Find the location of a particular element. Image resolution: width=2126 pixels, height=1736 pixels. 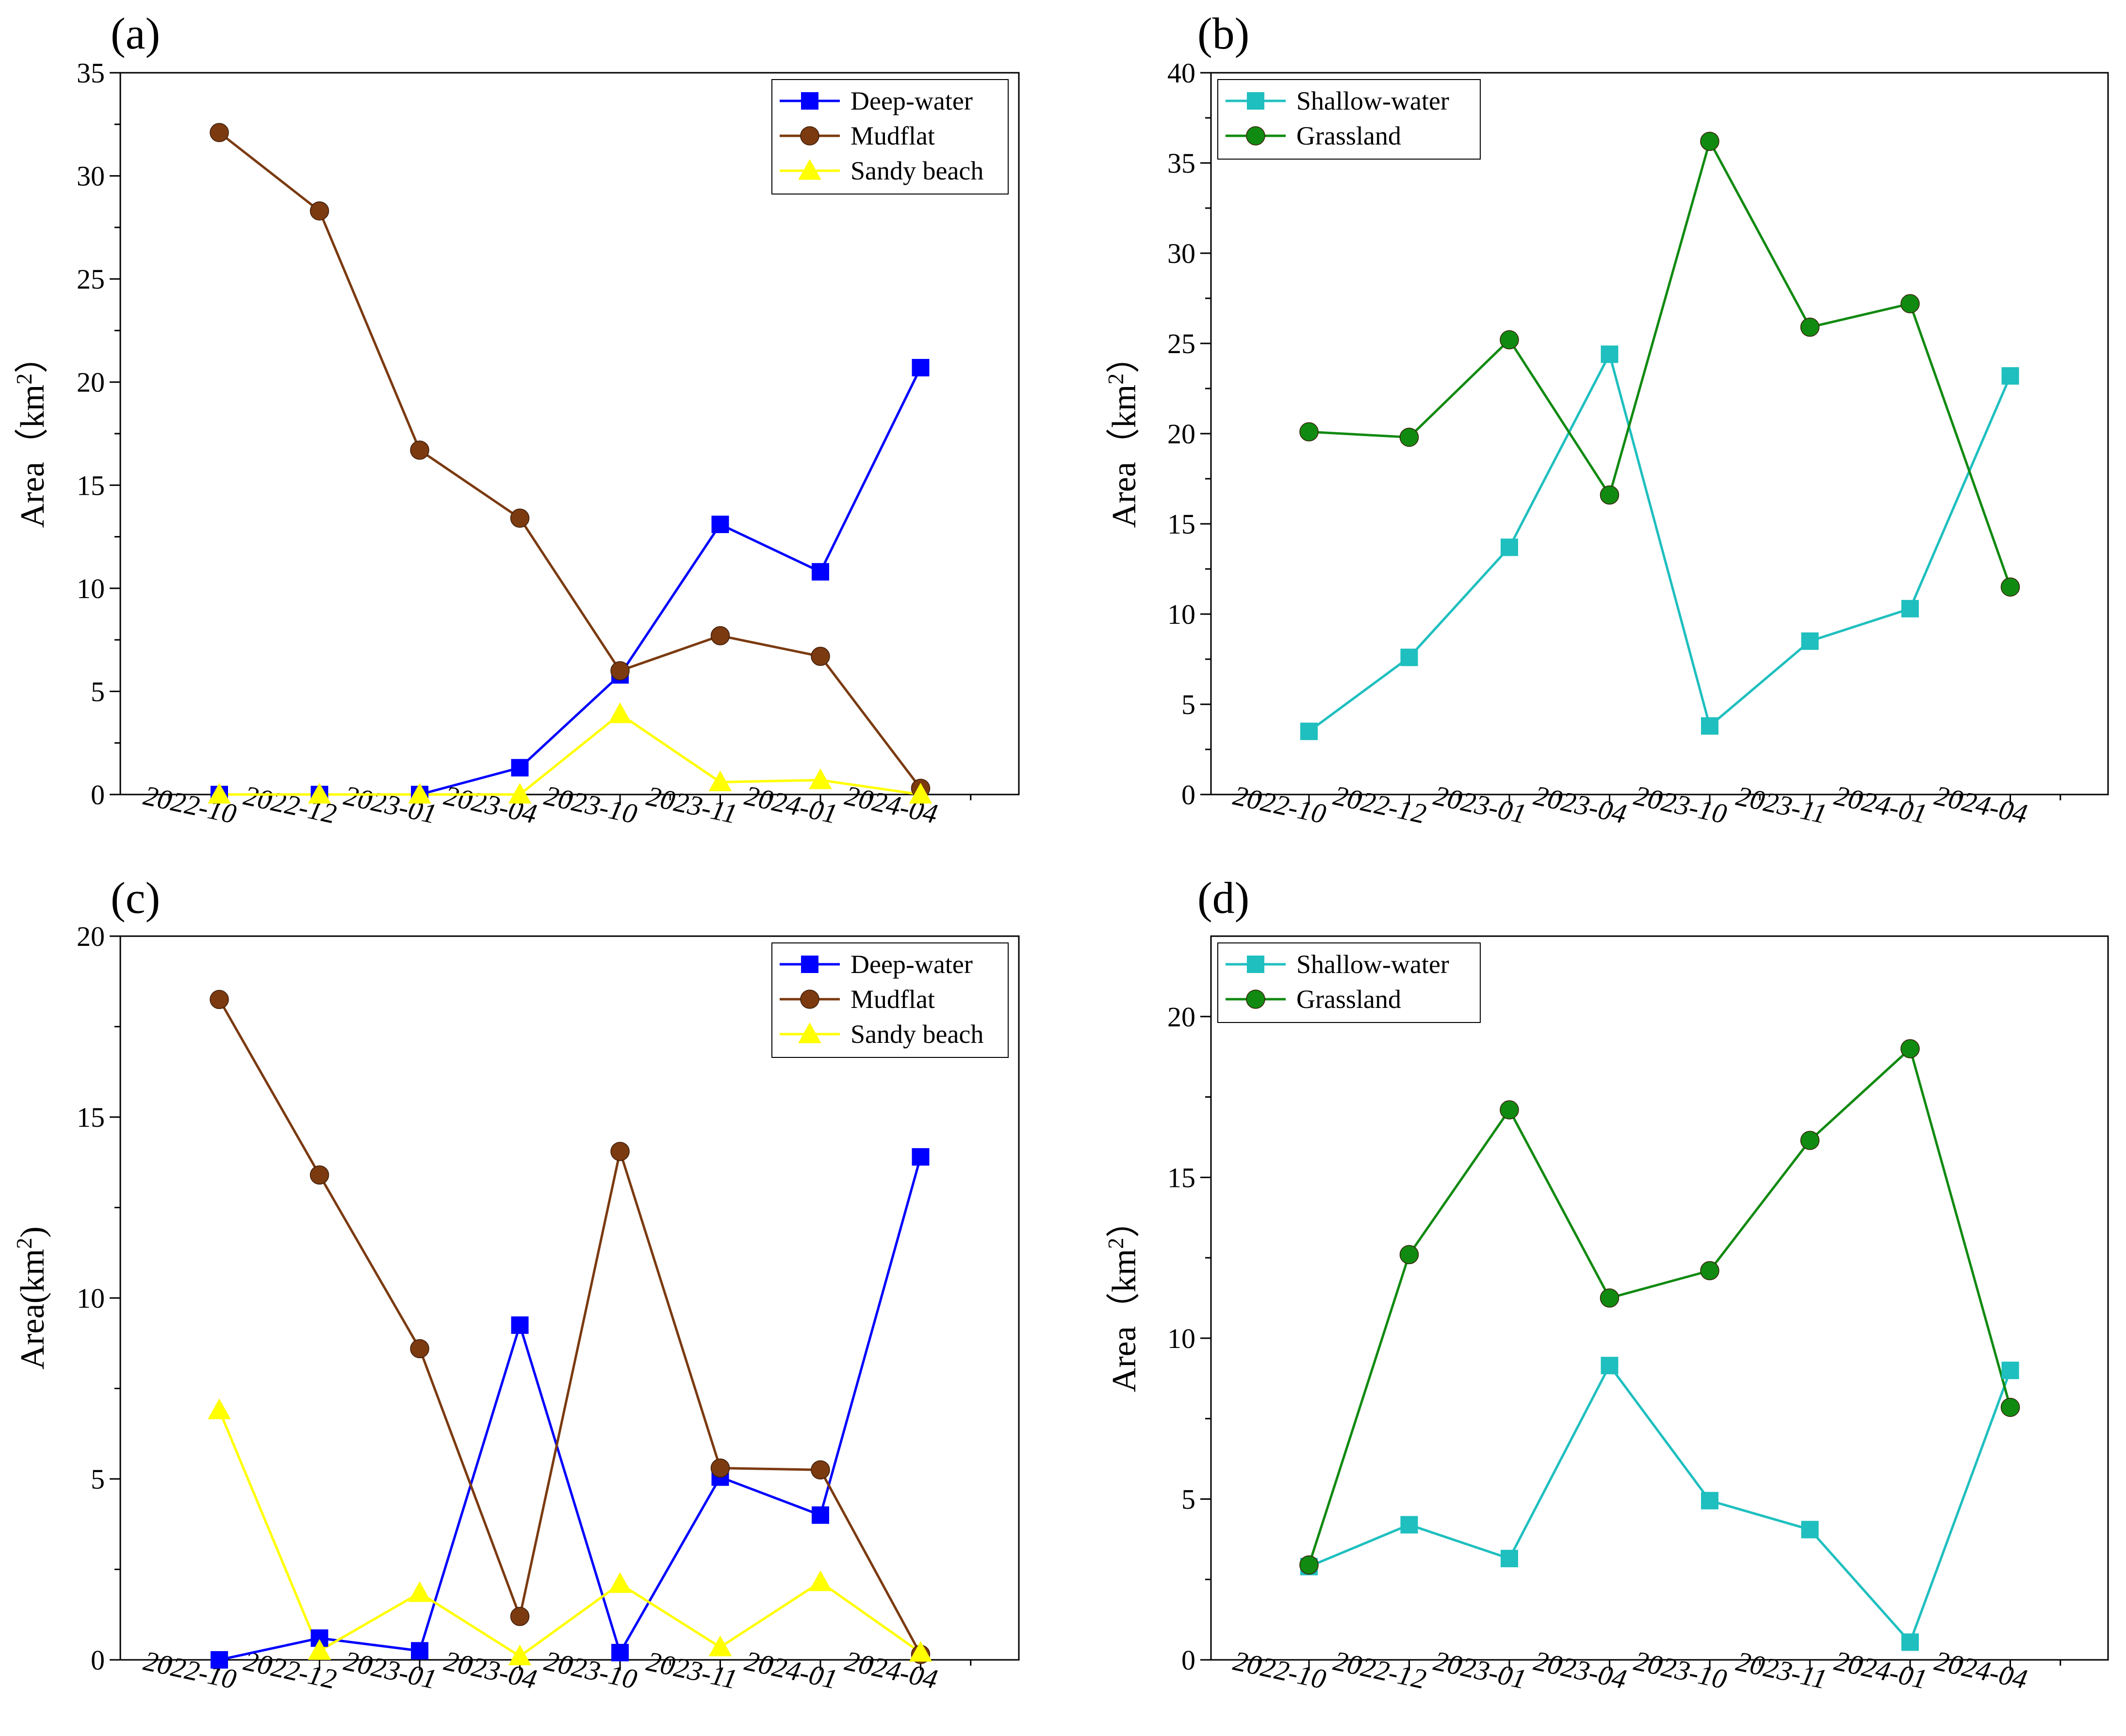

ylabel-close-b: ） is located at coordinates (1124, 356).